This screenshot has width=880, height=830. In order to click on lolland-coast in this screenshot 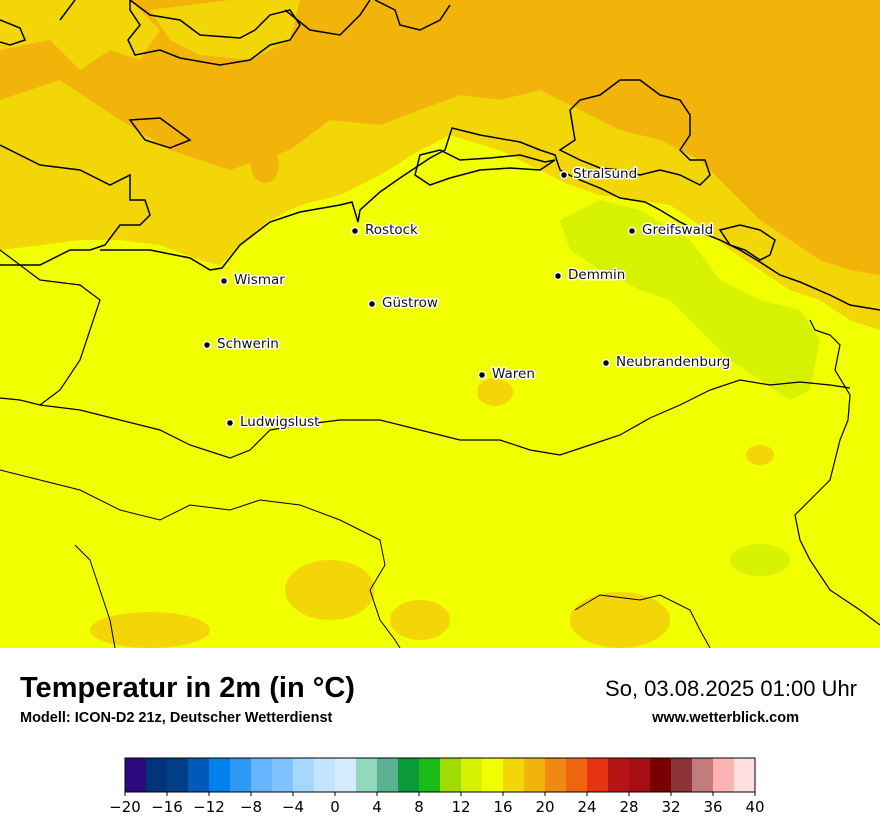, I will do `click(367, 18)`.